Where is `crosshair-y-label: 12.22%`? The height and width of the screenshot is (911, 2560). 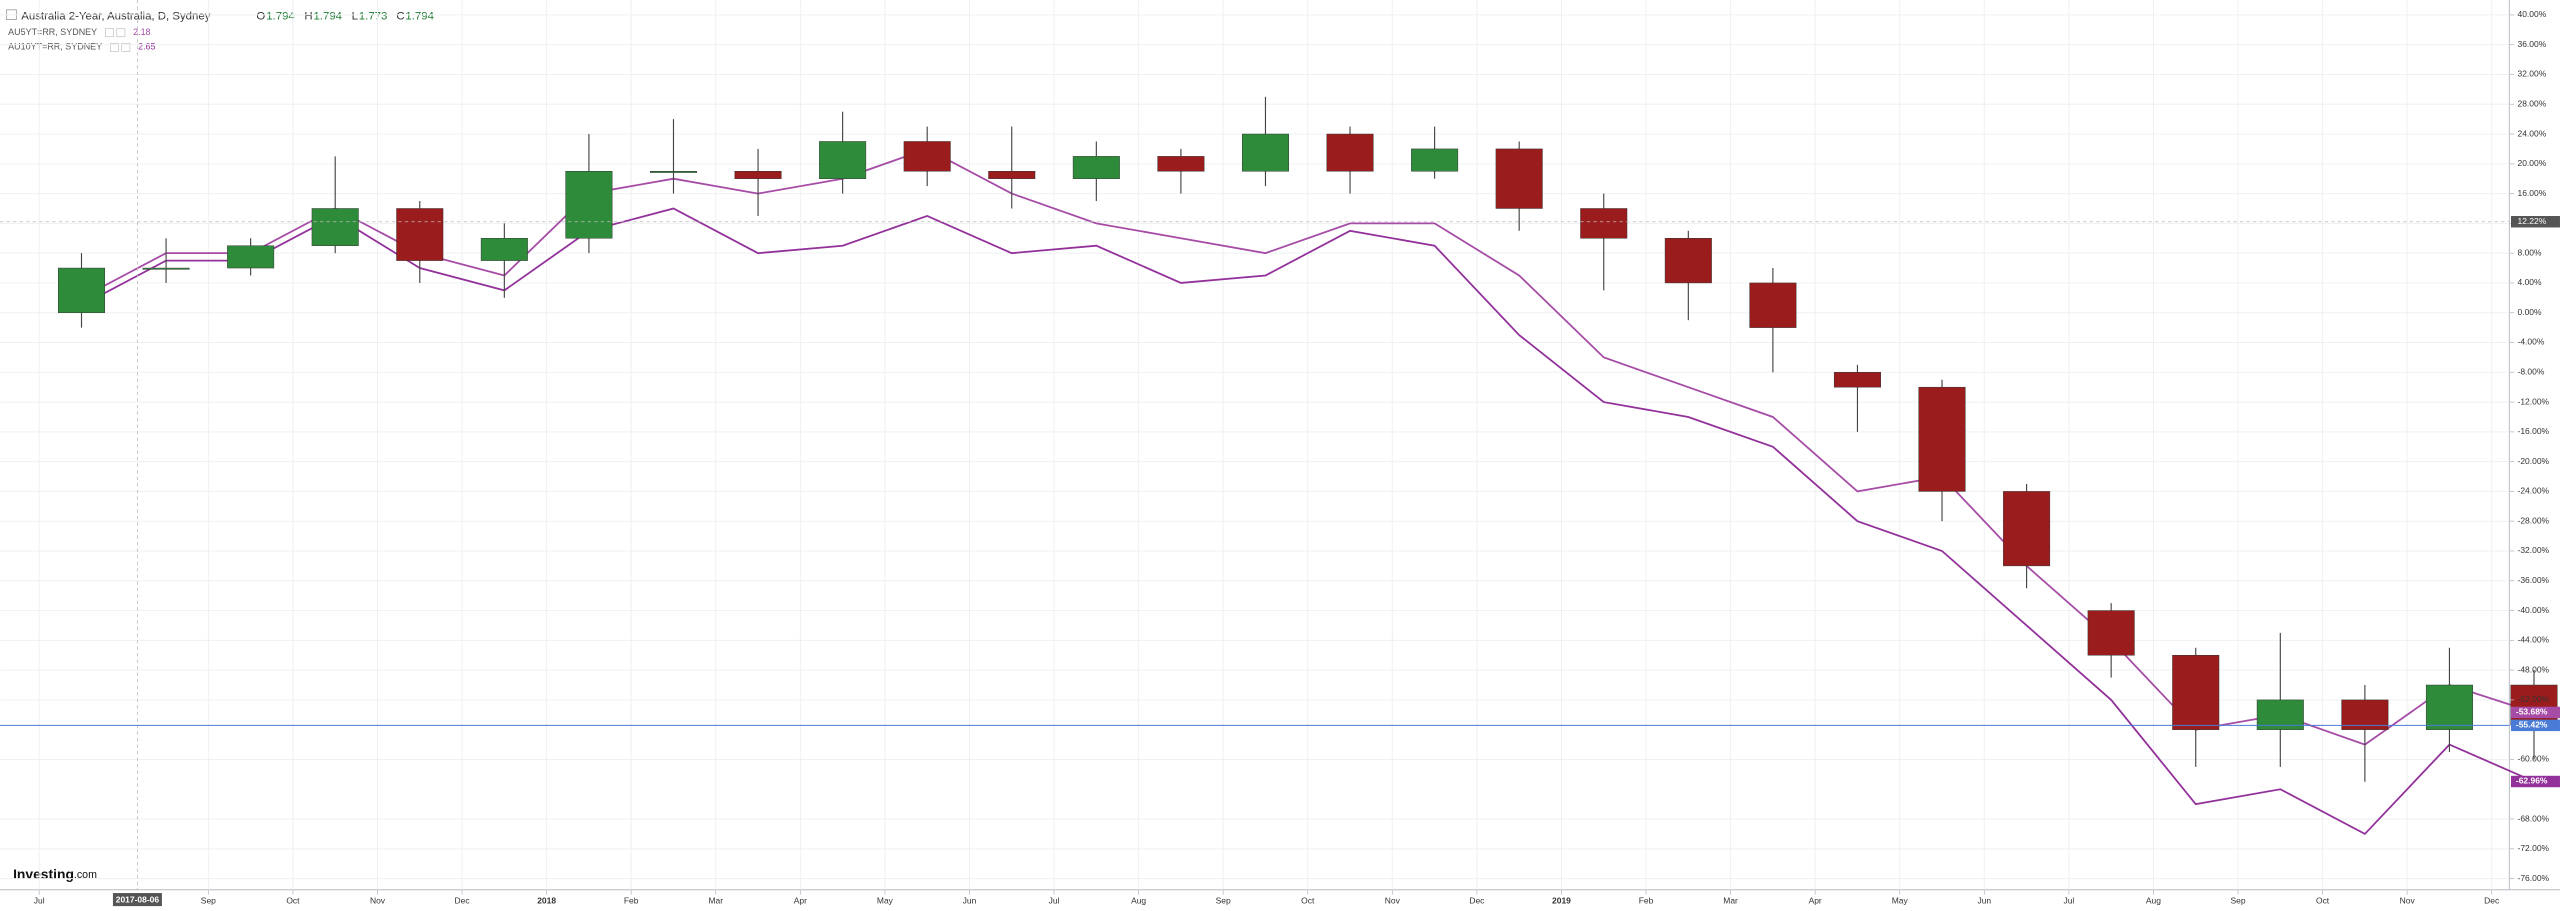 crosshair-y-label: 12.22% is located at coordinates (2532, 221).